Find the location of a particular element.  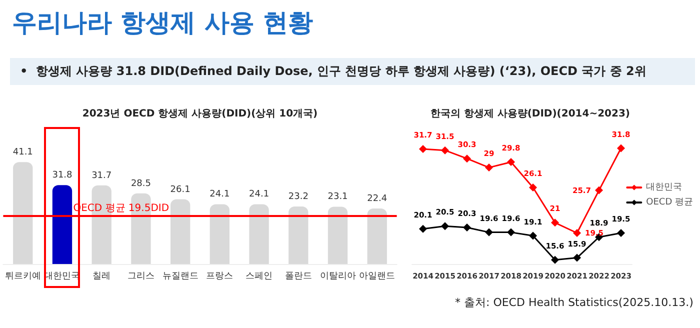

chart-title: 2023년 OECD 항생제 사용량(DID)(상위 10개국) is located at coordinates (200, 114).